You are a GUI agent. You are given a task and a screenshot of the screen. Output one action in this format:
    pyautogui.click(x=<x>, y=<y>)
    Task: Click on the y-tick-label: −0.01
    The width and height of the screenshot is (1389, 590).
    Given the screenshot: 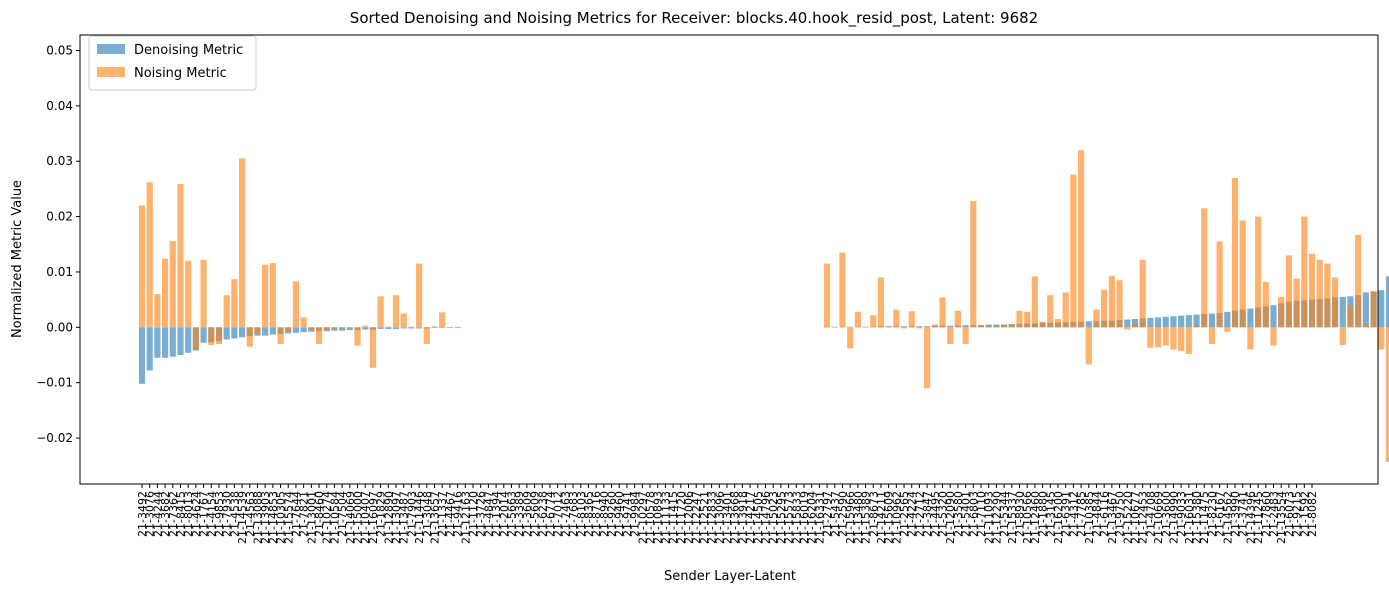 What is the action you would take?
    pyautogui.click(x=54, y=383)
    